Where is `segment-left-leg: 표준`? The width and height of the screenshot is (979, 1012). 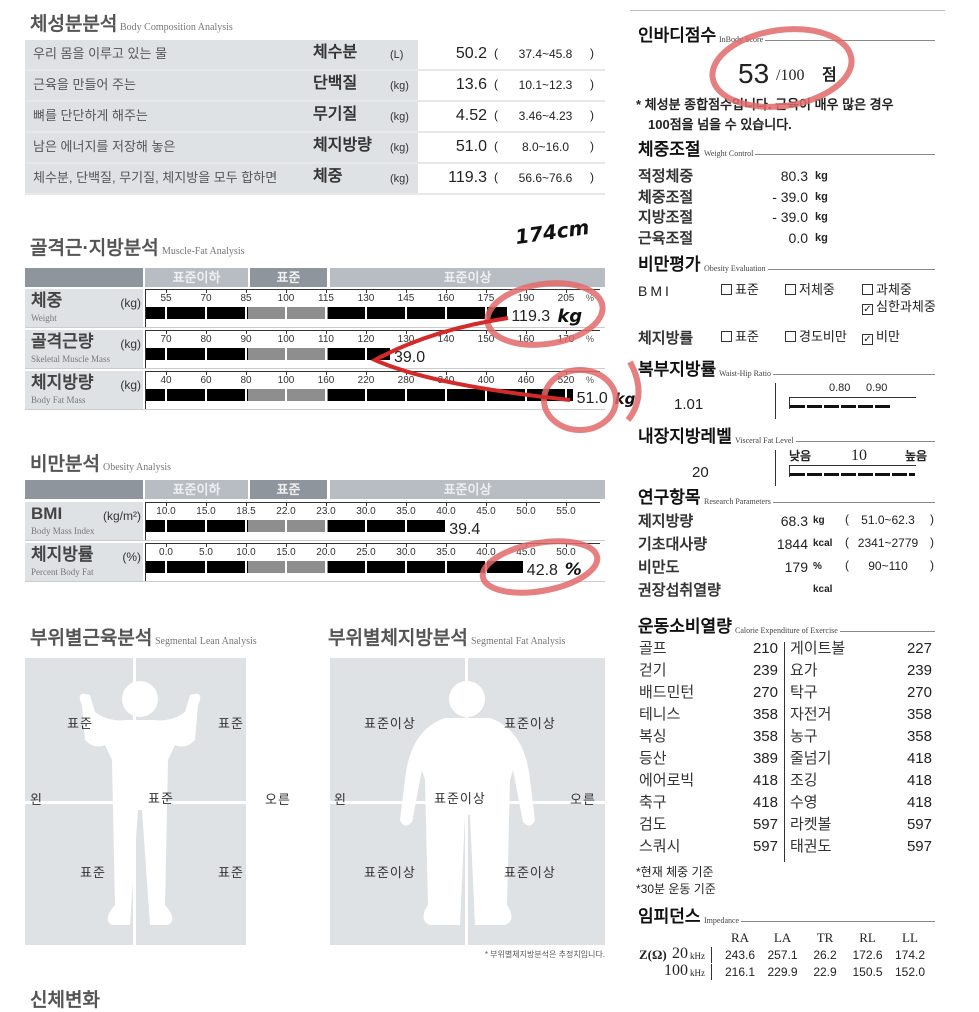
segment-left-leg: 표준 is located at coordinates (93, 873).